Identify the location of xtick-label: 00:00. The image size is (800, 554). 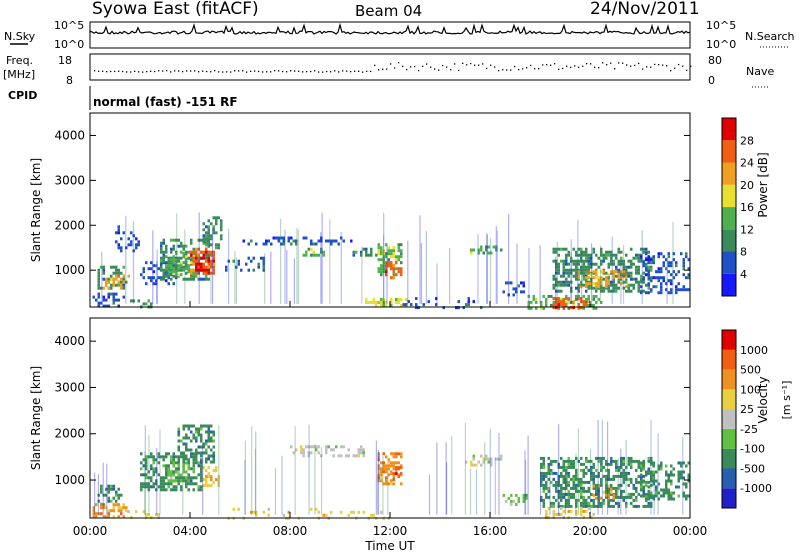
(90, 531).